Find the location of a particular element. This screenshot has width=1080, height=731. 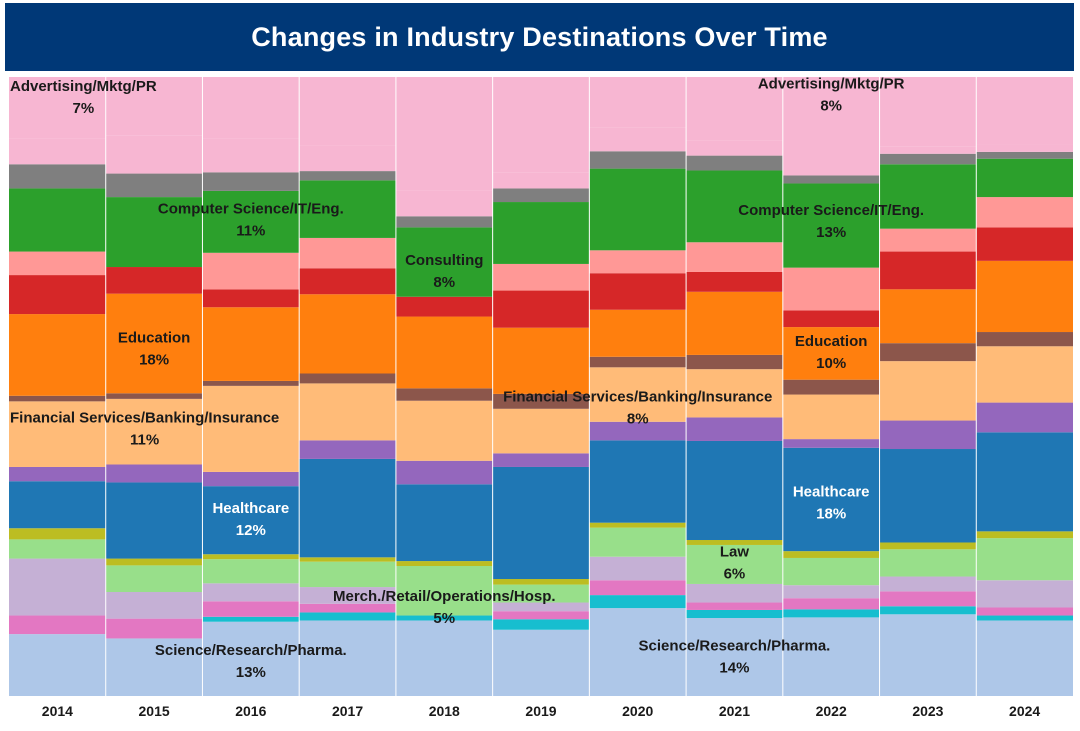

annotation-label: Consulting is located at coordinates (444, 260).